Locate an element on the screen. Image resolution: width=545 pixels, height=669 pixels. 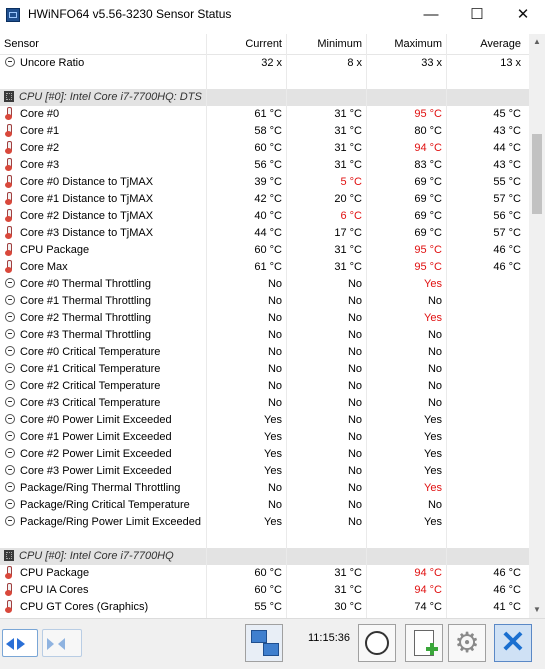
sensor-row: Core #1 Thermal Throttling No No No is located at coordinates (264, 301).